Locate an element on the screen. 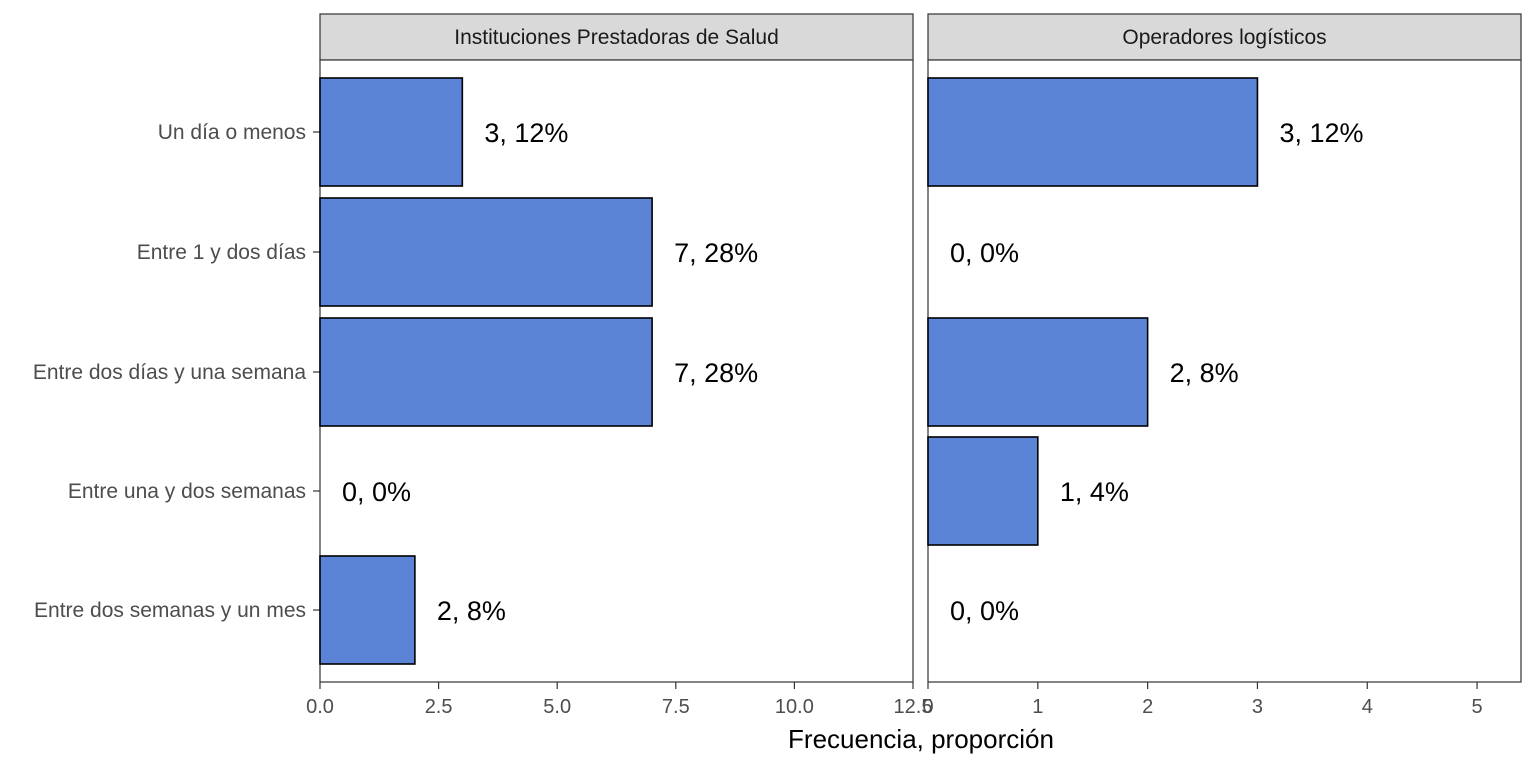 The image size is (1536, 768). x-tick-label: 12.5 is located at coordinates (913, 707).